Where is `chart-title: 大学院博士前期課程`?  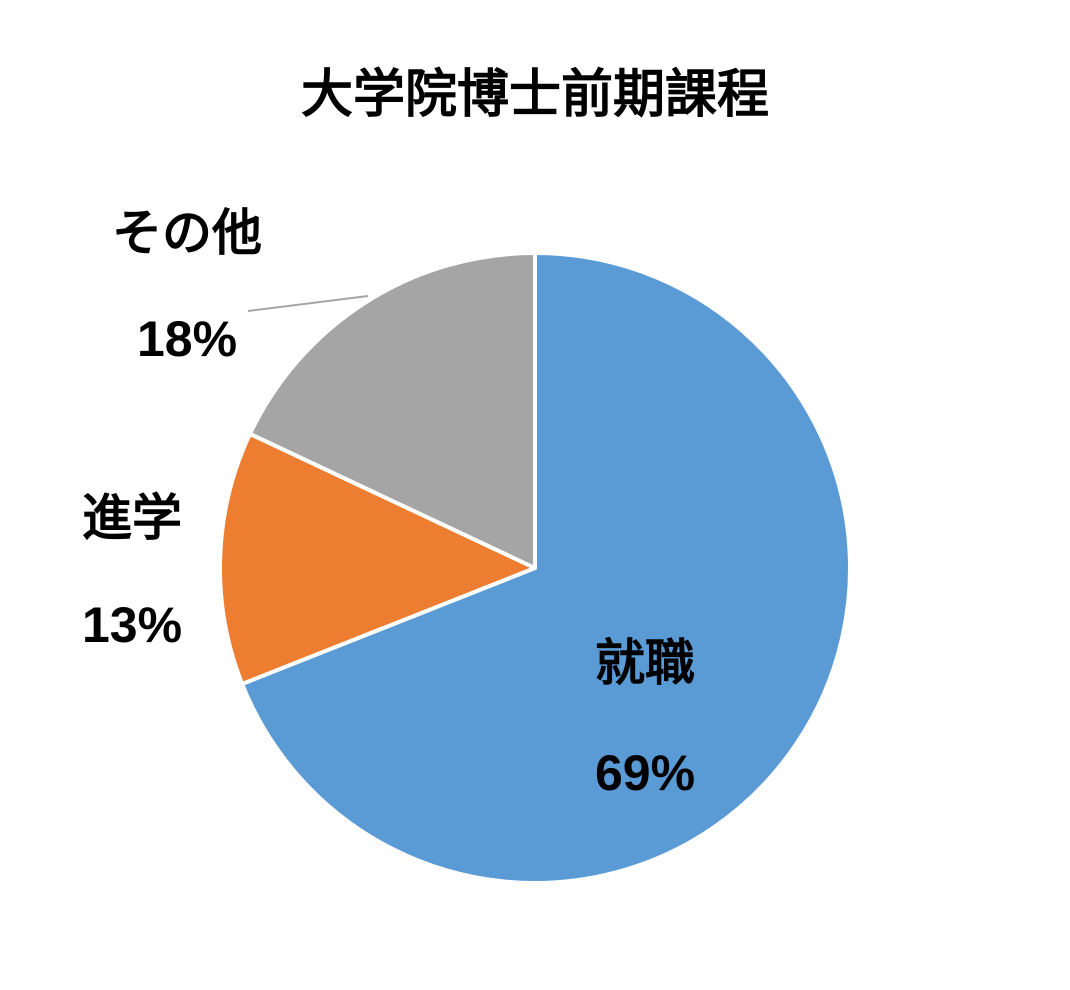
chart-title: 大学院博士前期課程 is located at coordinates (535, 95).